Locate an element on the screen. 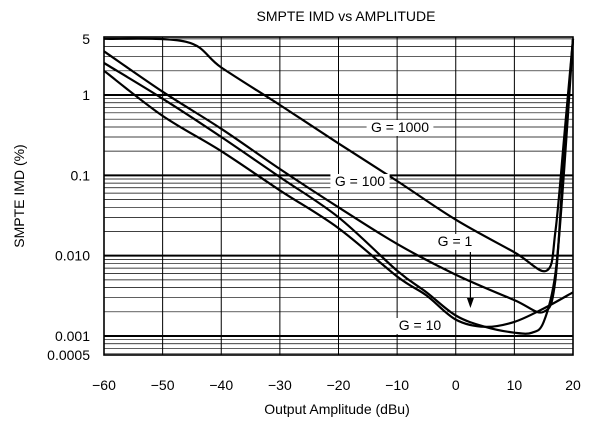  x-tick-label: −40 is located at coordinates (221, 385).